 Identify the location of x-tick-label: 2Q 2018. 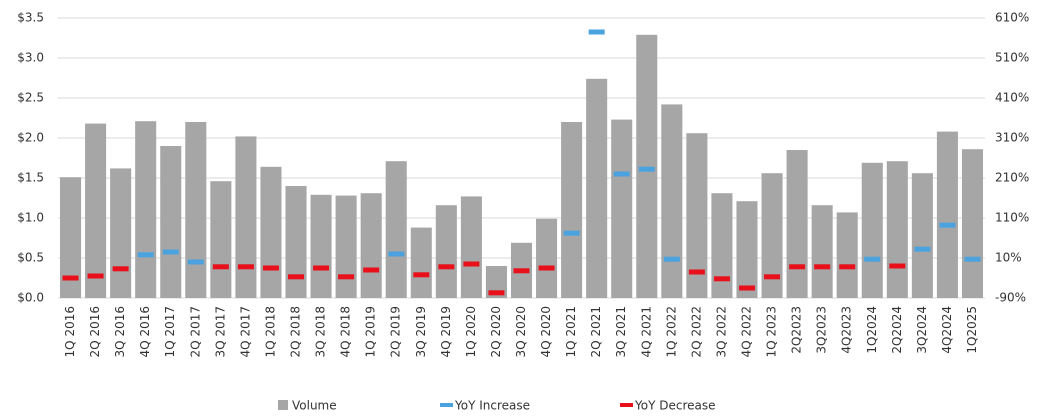
(296, 331).